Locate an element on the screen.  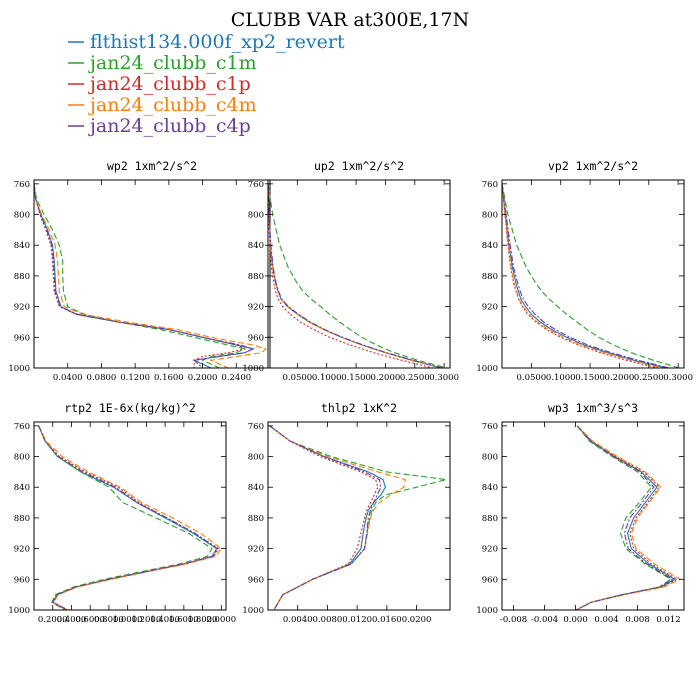
x-tick-label: 1.4000 is located at coordinates (165, 620).